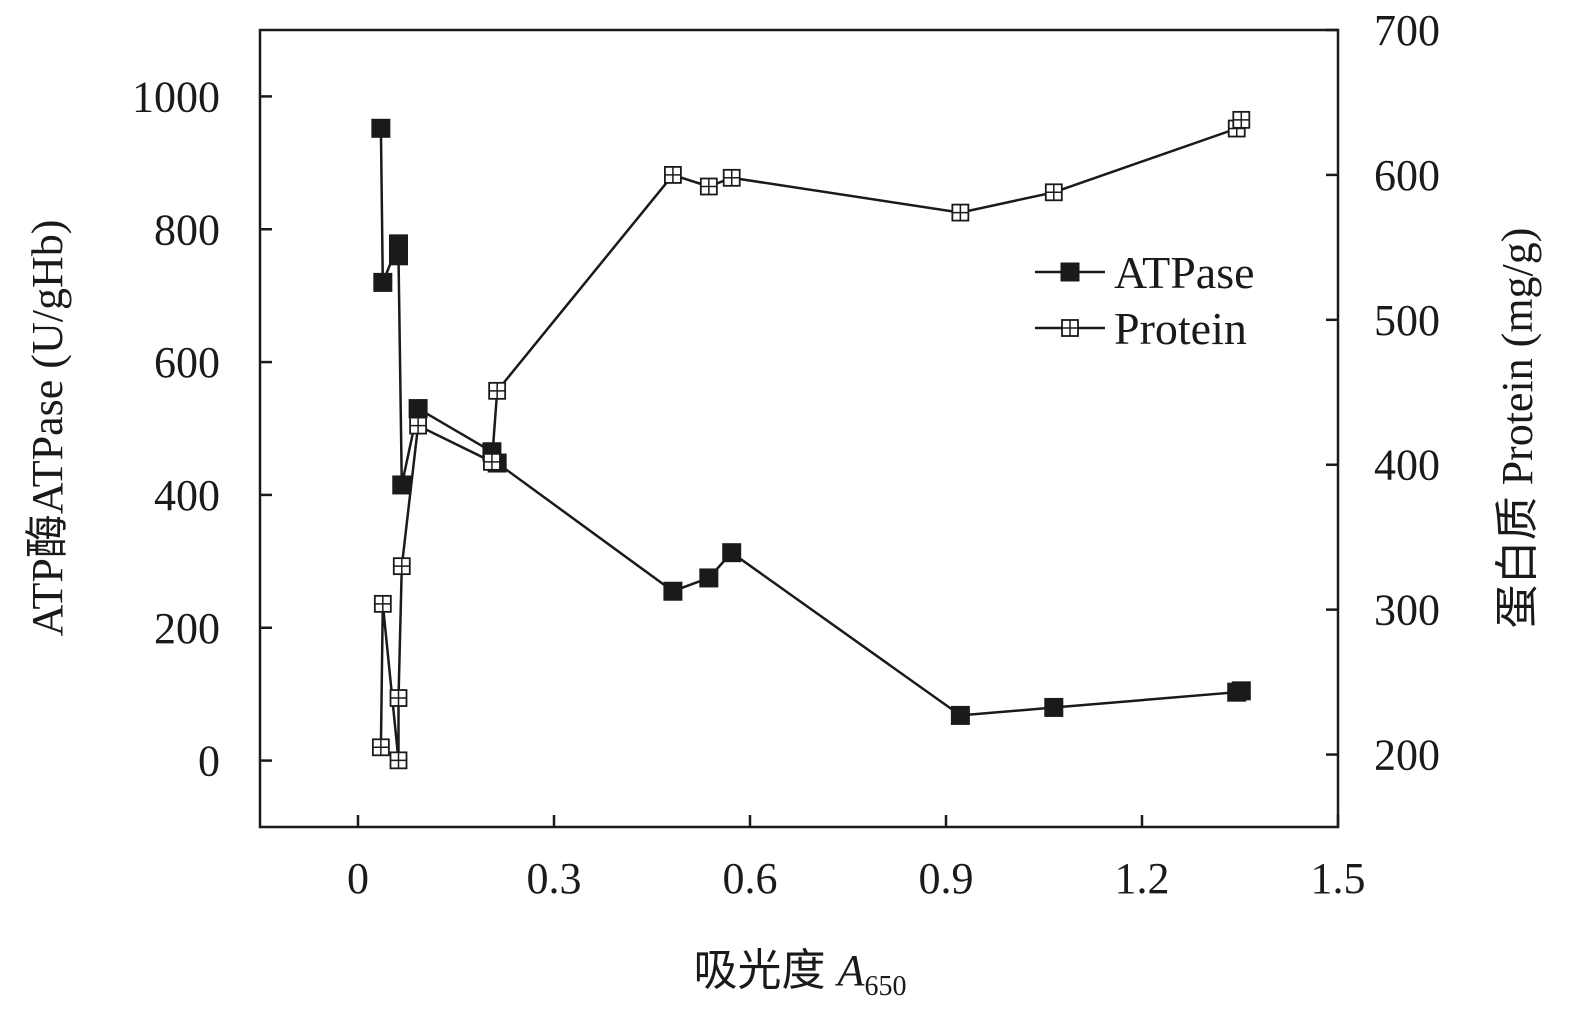  I want to click on right-y-tick-label: 400, so click(1407, 465).